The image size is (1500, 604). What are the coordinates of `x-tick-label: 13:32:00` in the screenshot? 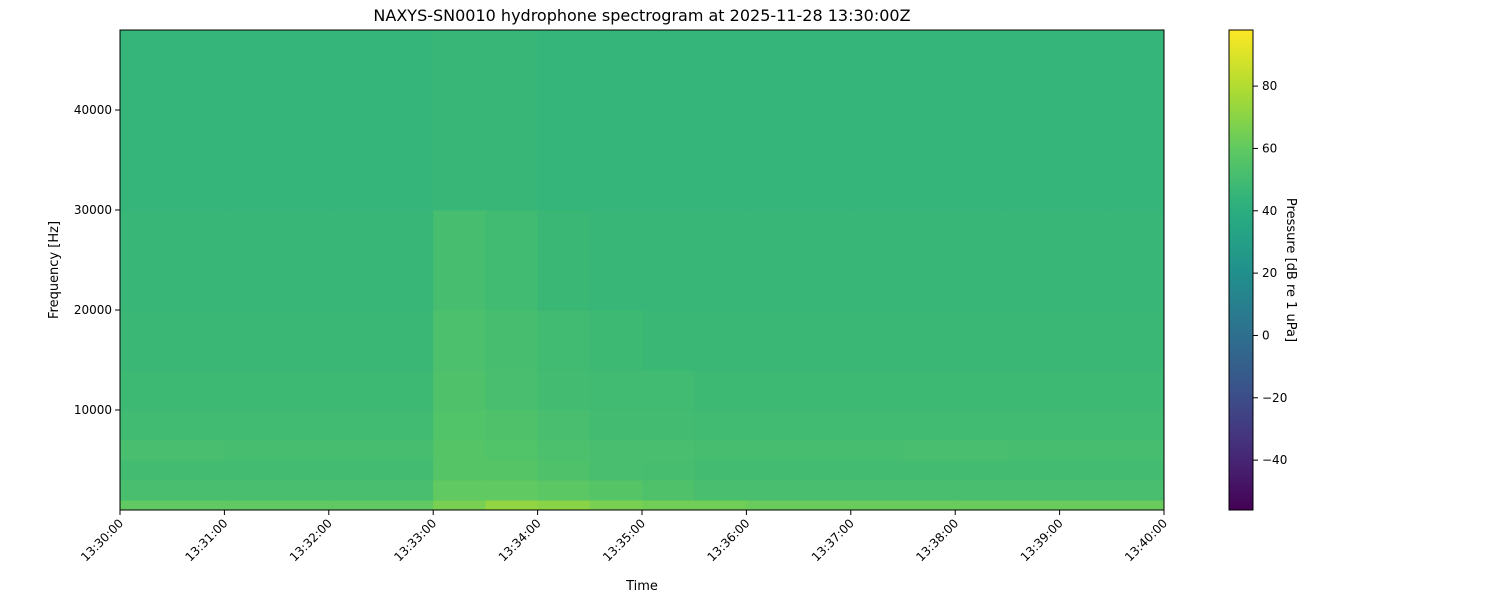 It's located at (311, 540).